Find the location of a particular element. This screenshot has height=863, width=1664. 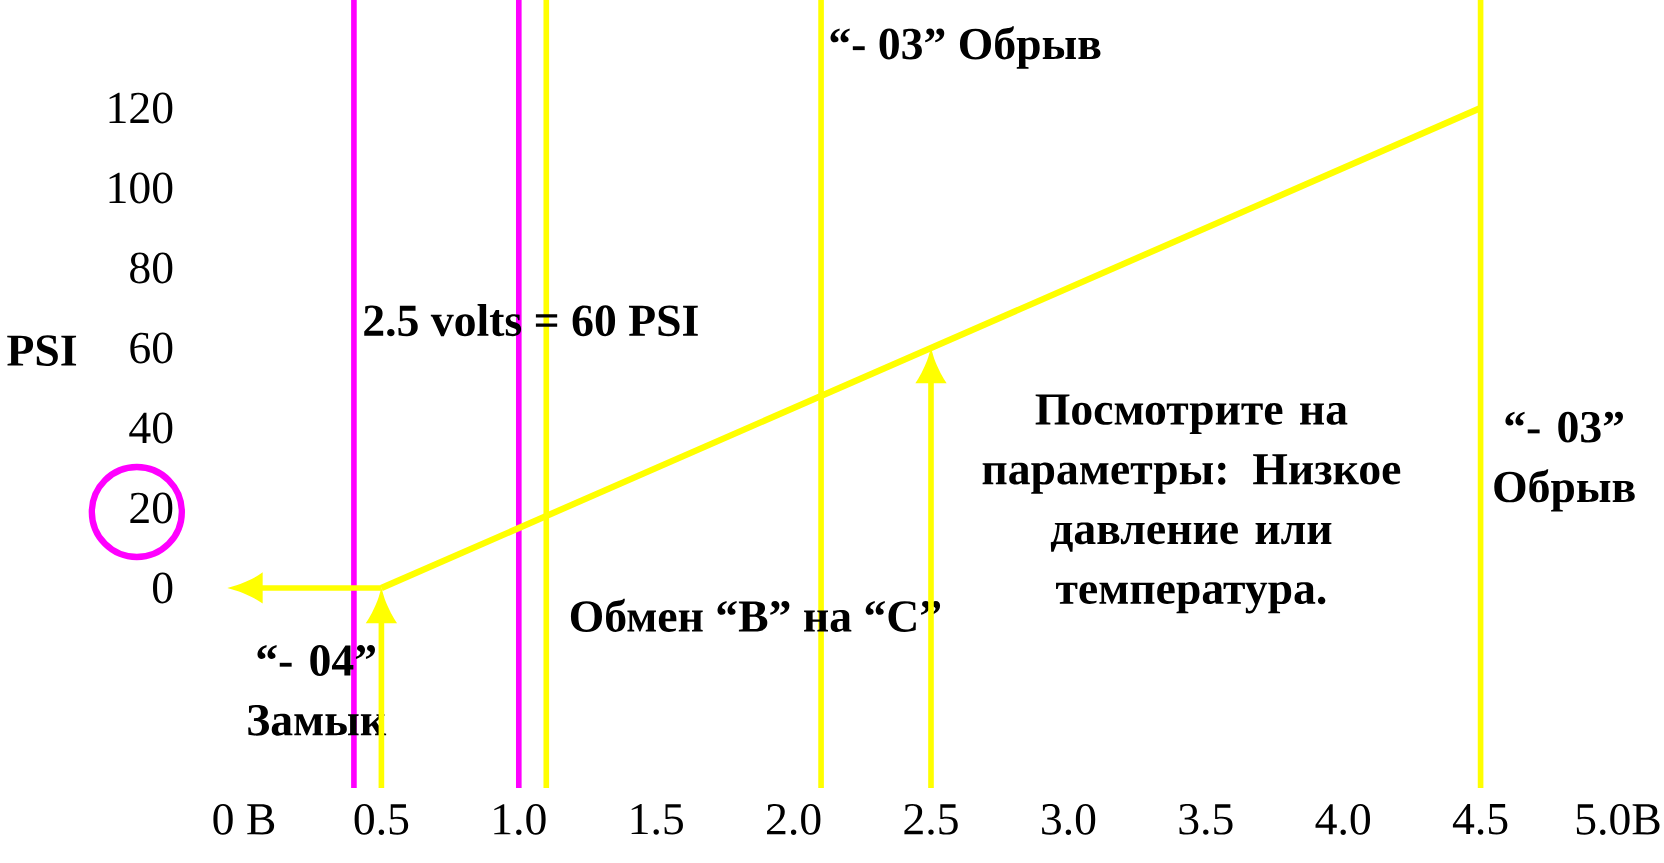

x-tick-label: 1.0 is located at coordinates (520, 819).